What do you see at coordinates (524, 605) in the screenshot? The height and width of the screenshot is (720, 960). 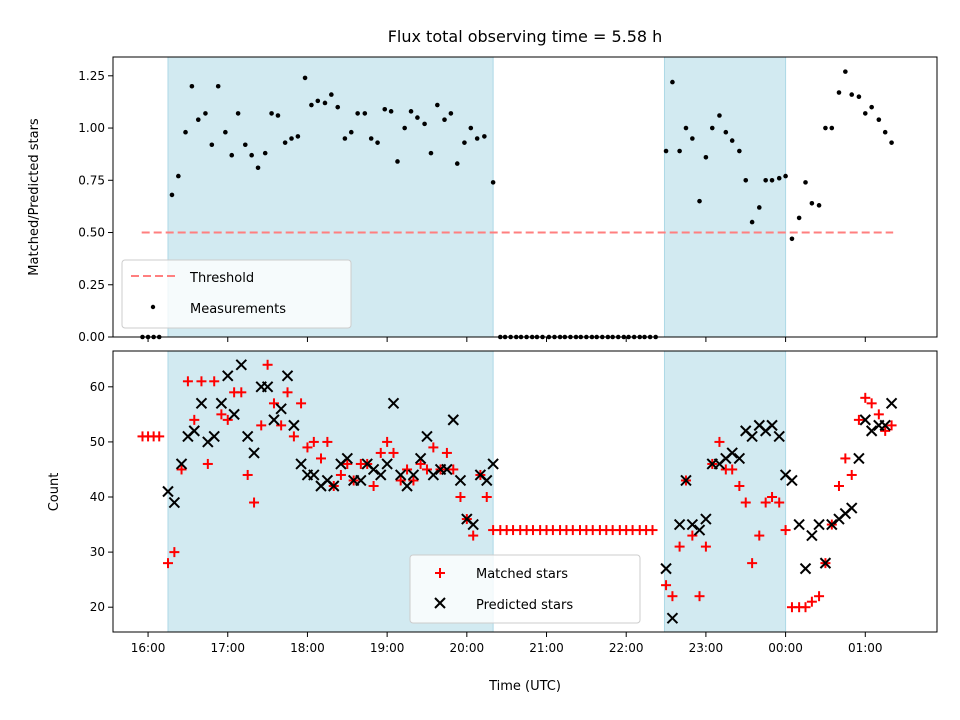 I see `legend-predicted-label: Predicted stars` at bounding box center [524, 605].